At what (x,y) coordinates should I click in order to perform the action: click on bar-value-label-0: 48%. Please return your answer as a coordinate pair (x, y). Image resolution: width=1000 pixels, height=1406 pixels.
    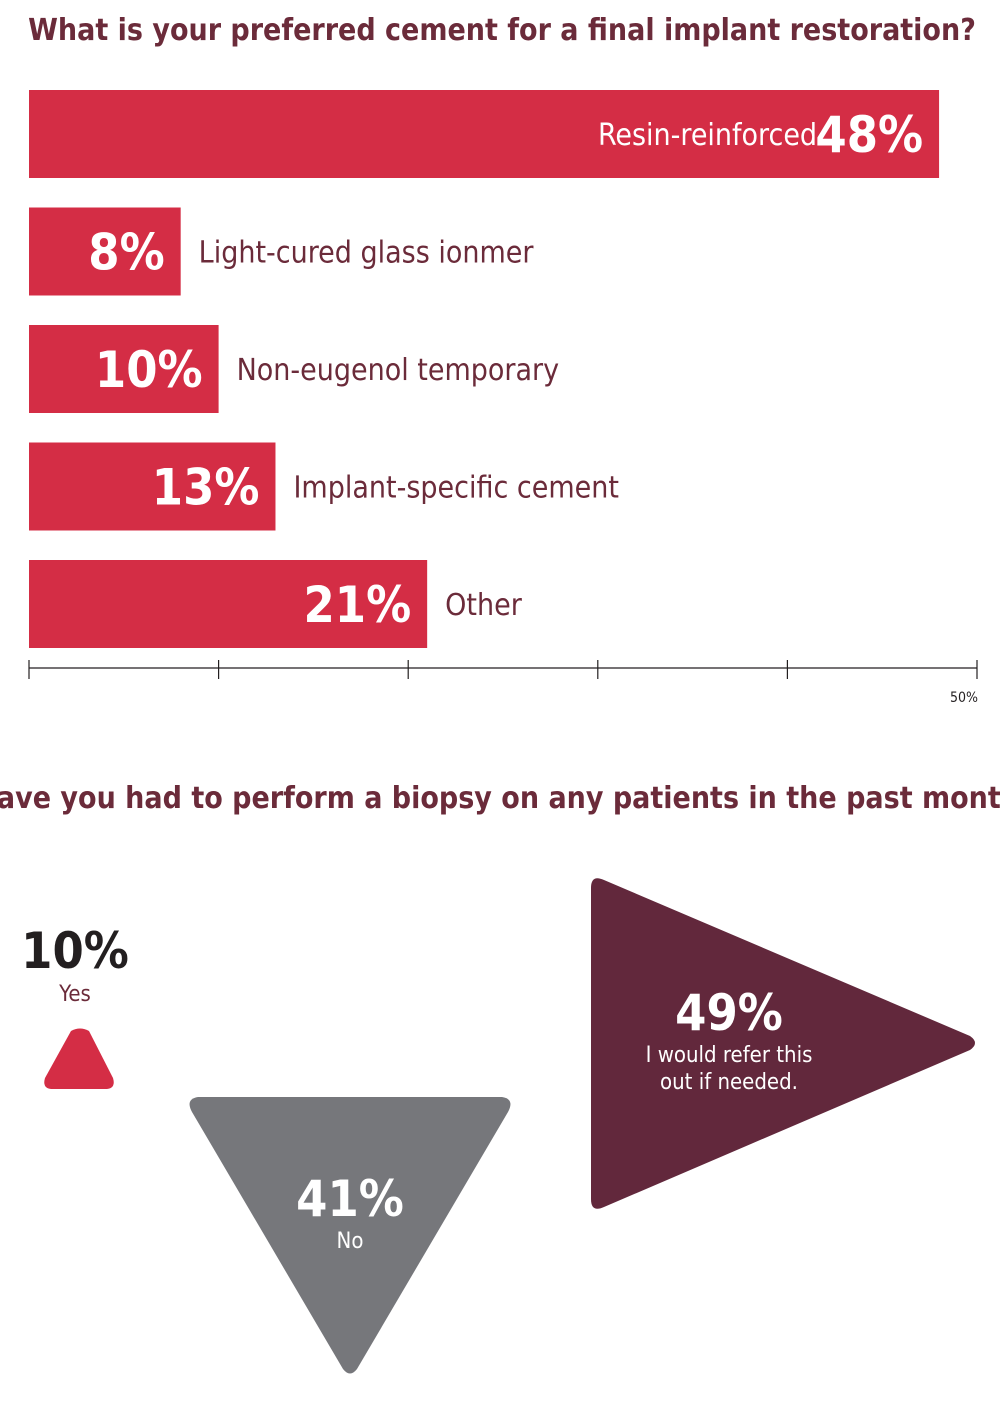
    Looking at the image, I should click on (869, 135).